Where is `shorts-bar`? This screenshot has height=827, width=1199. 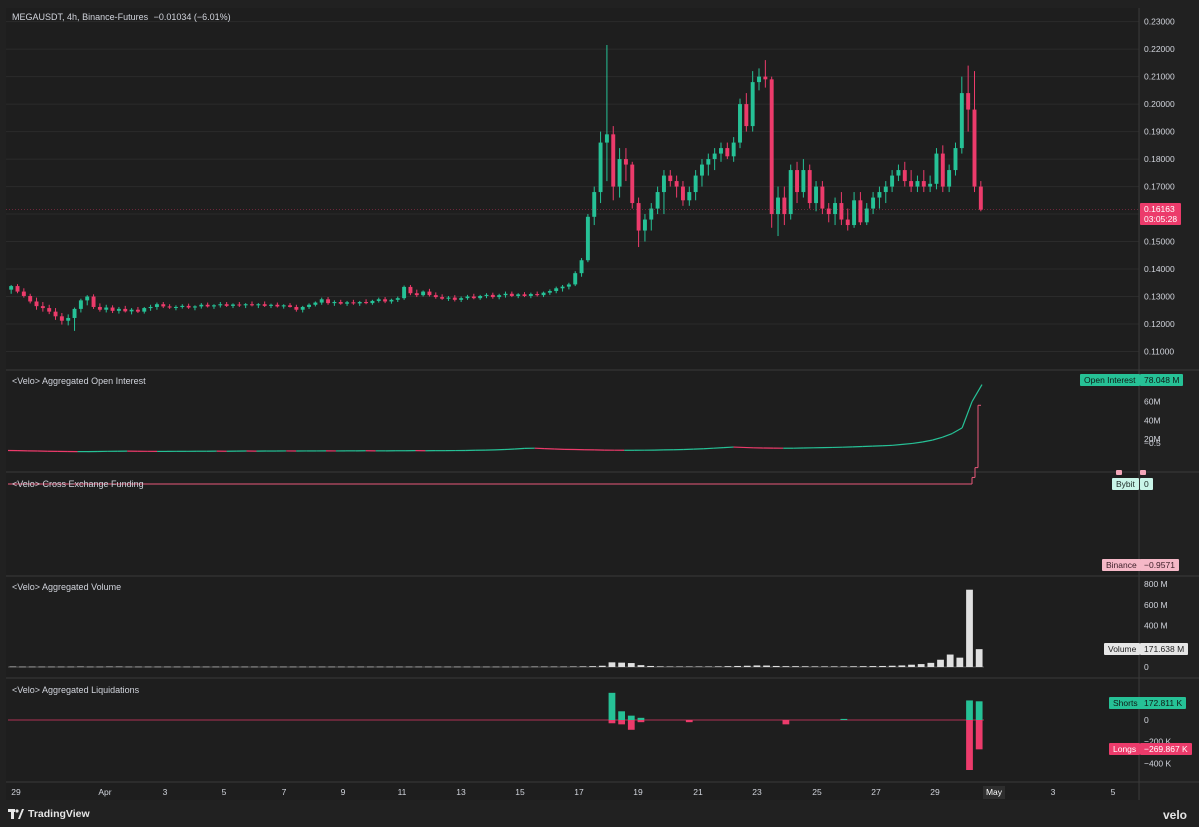 shorts-bar is located at coordinates (622, 715).